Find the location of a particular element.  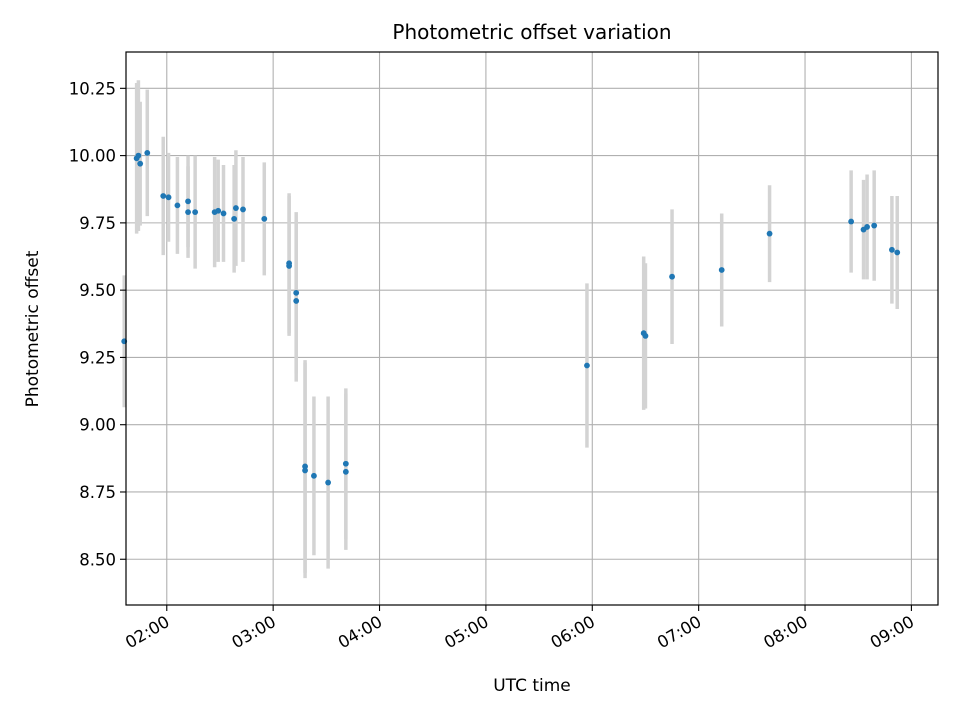

x-tick-label: 03:00 is located at coordinates (253, 632).